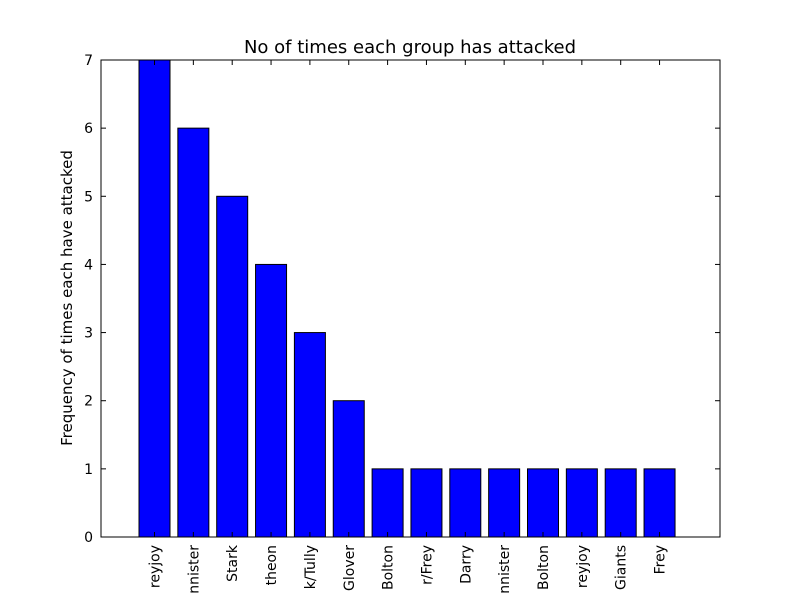 The image size is (800, 597). Describe the element at coordinates (67, 298) in the screenshot. I see `y-axis-label: Frequency of times each have attacked` at that location.